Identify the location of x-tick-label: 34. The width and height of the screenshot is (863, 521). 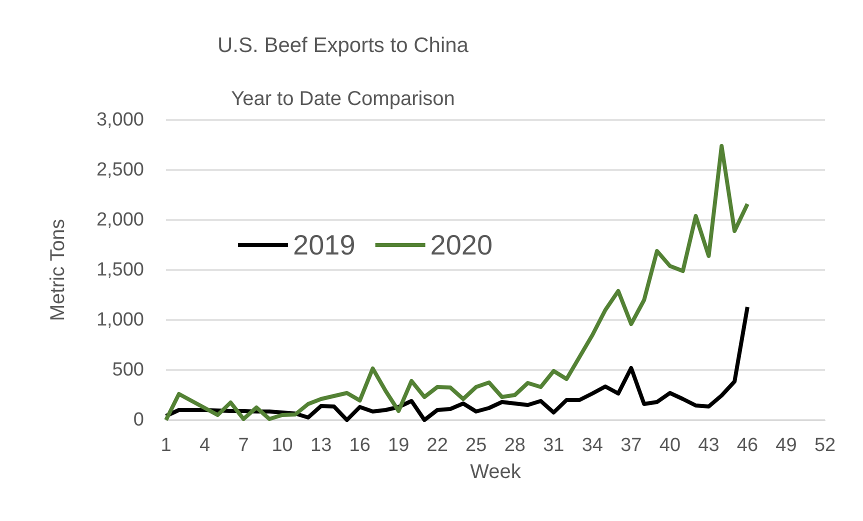
(593, 445).